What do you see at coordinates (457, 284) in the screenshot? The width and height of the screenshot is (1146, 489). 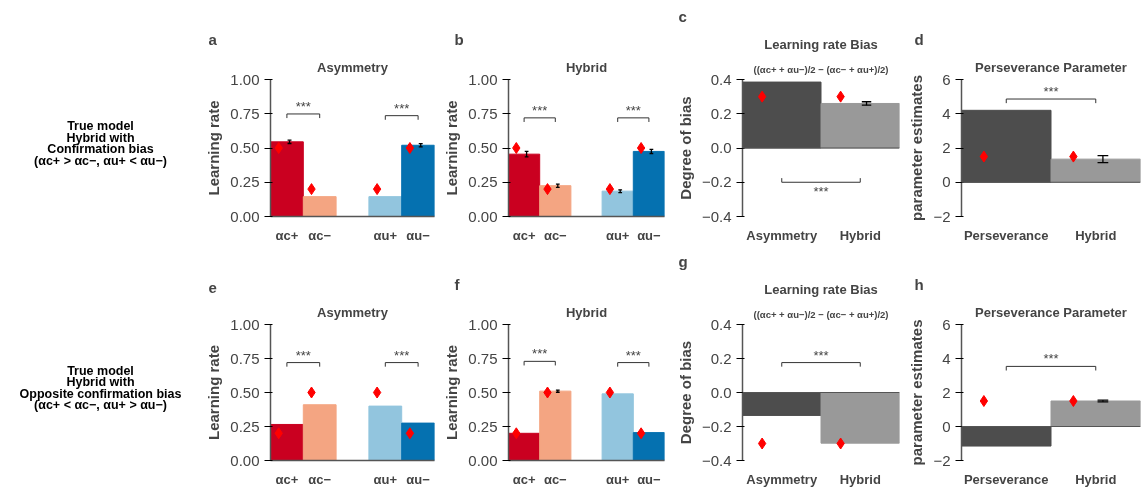 I see `text: f` at bounding box center [457, 284].